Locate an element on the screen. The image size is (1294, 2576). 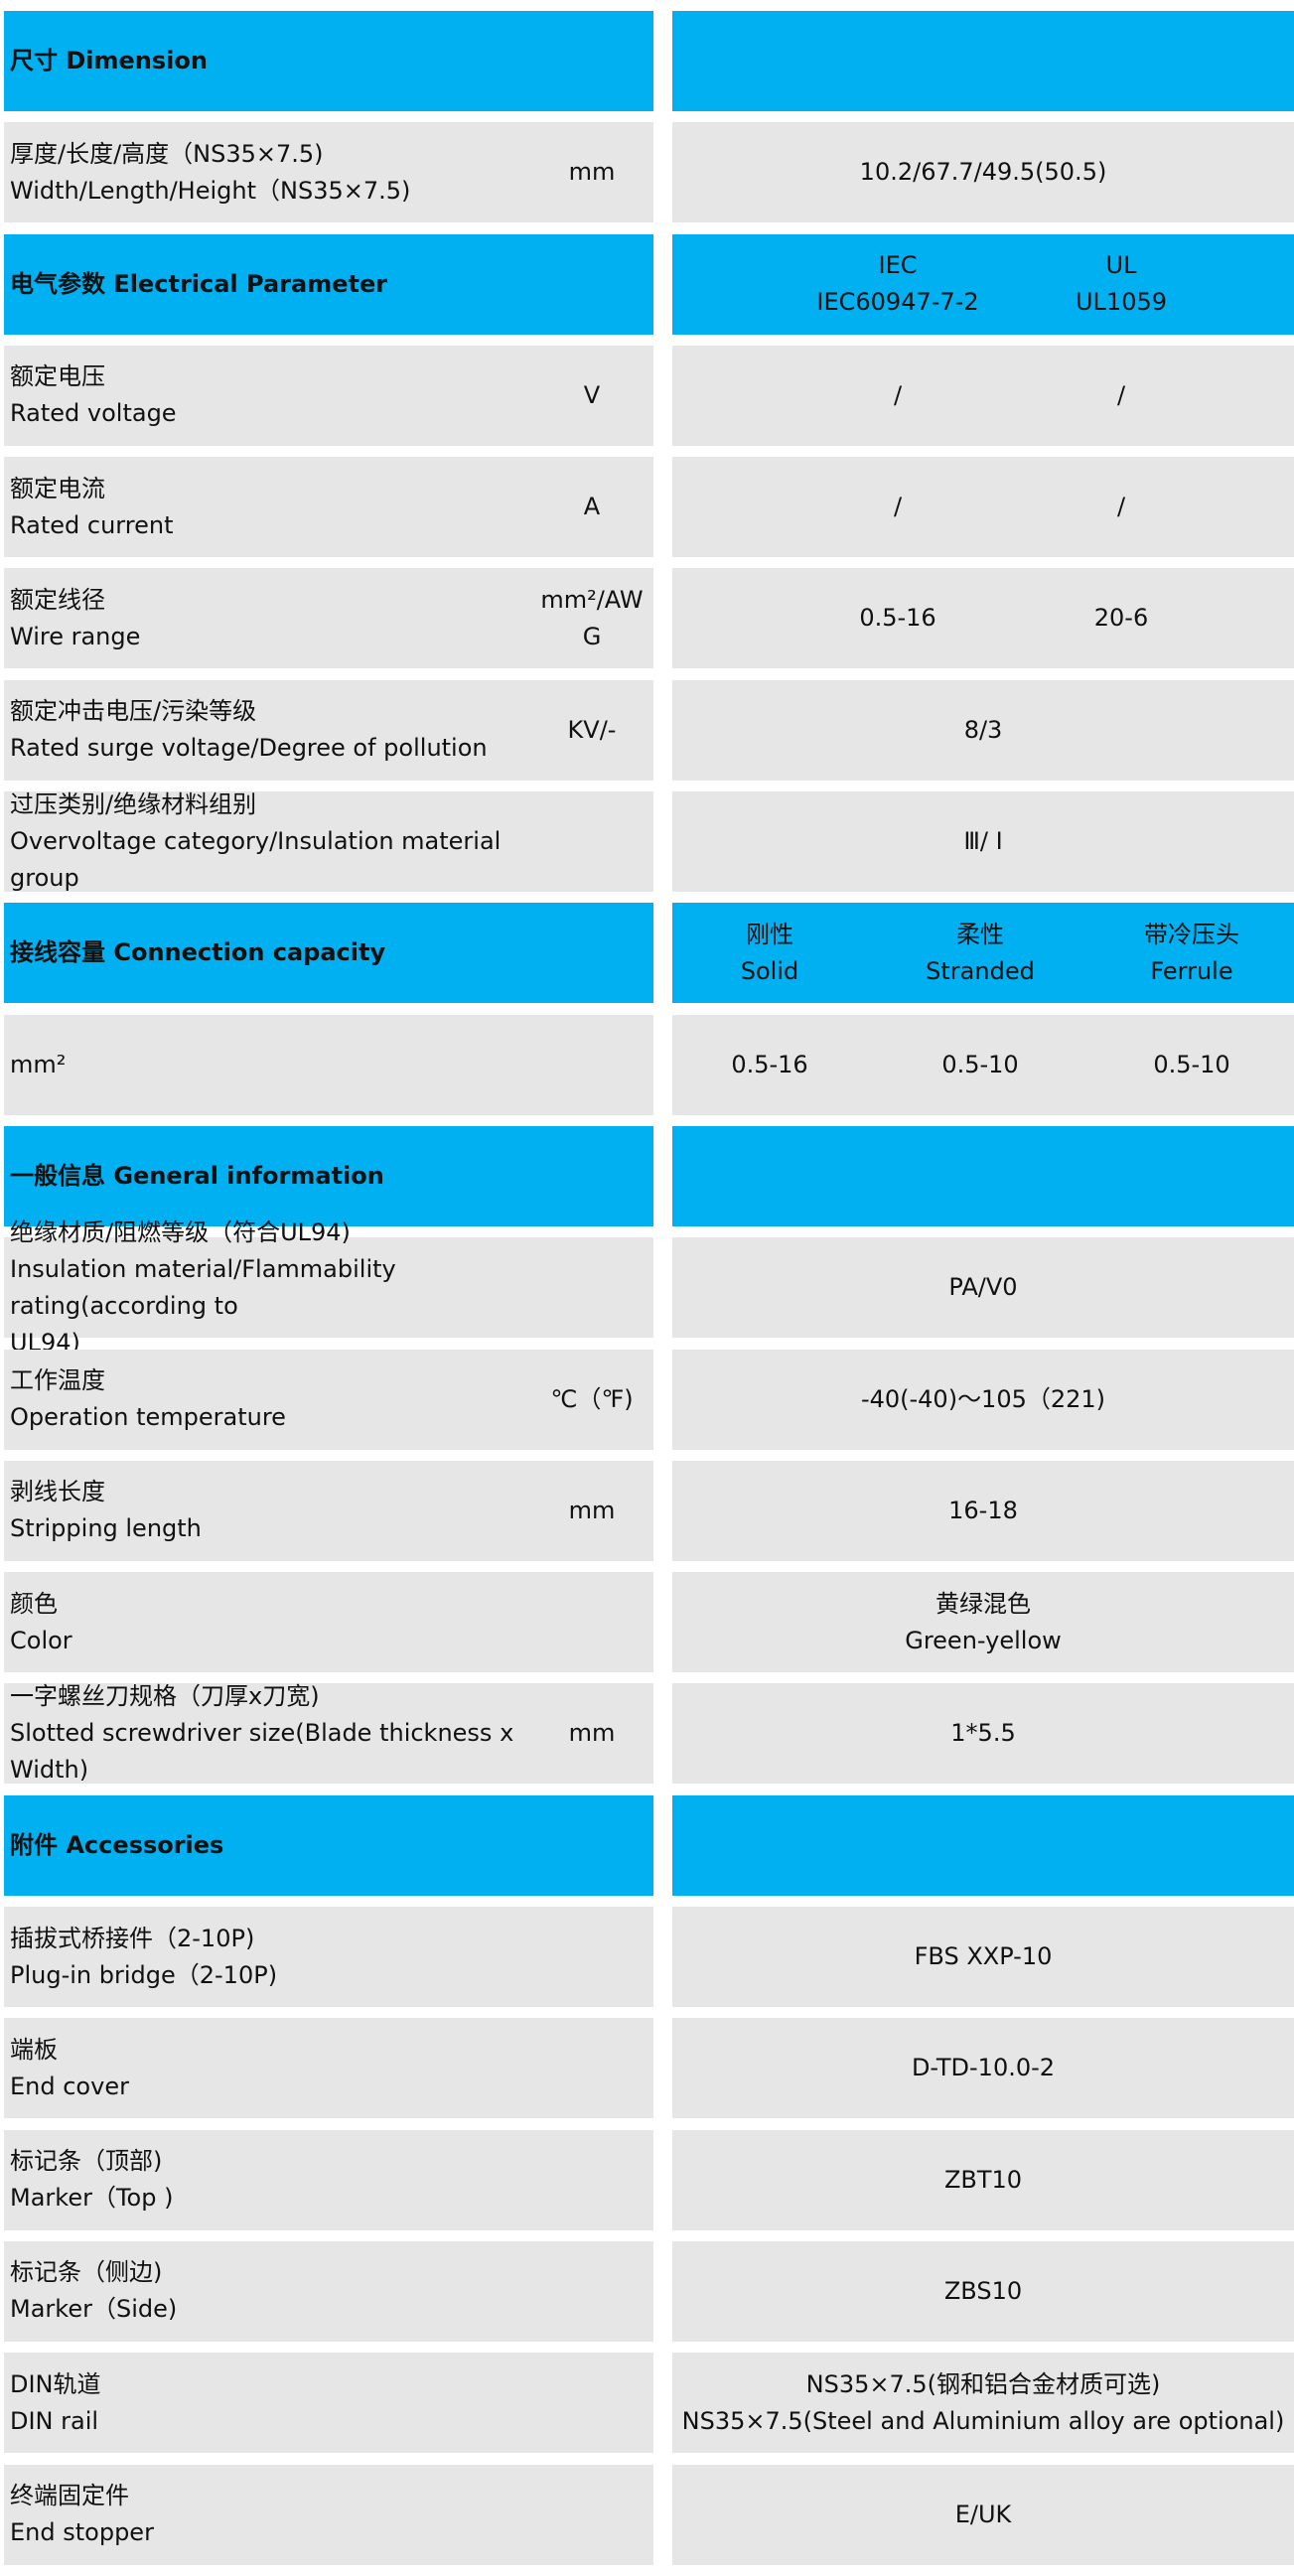
value-line: 0.5-10 is located at coordinates (980, 1064).